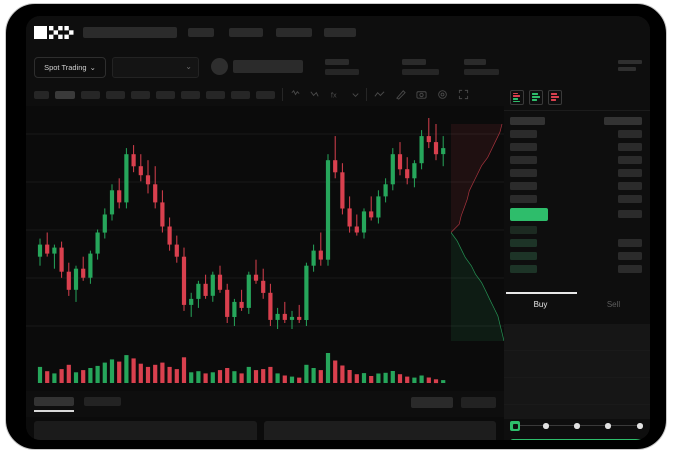 The width and height of the screenshot is (673, 453). I want to click on tab-buy: Buy, so click(540, 304).